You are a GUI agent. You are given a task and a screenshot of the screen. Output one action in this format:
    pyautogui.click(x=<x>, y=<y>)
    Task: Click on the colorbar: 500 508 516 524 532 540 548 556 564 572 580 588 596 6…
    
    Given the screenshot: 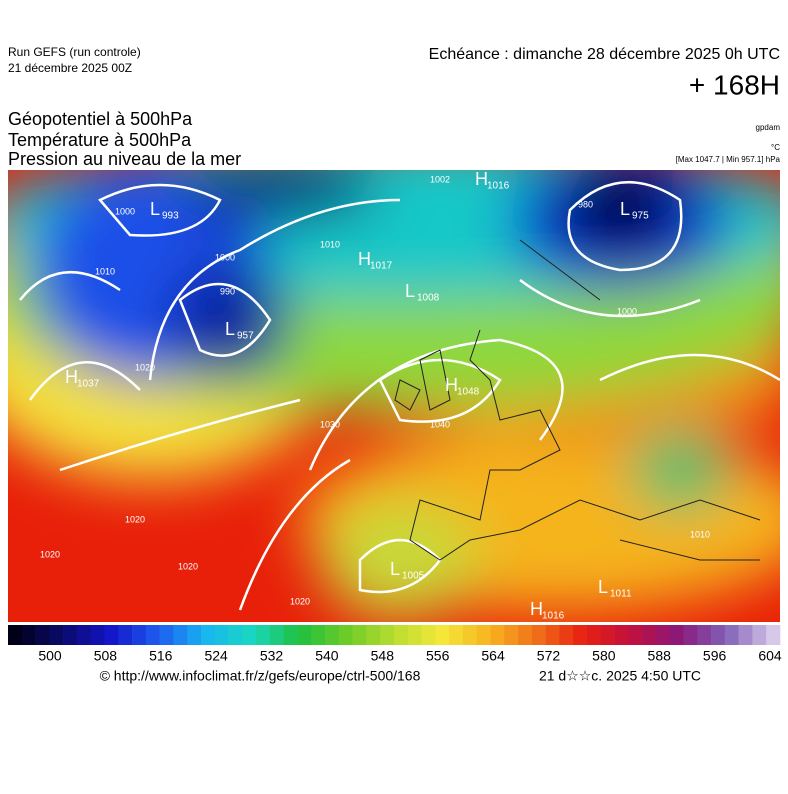 What is the action you would take?
    pyautogui.click(x=395, y=644)
    